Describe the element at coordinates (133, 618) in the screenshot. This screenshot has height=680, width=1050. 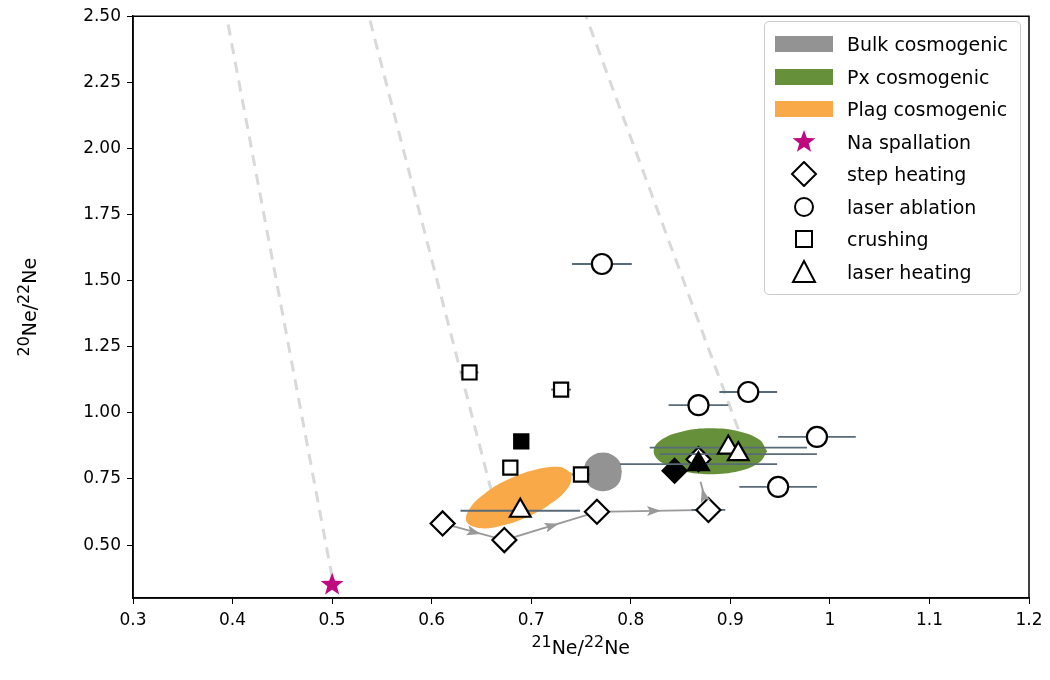
I see `x-tick-label: 0.3` at that location.